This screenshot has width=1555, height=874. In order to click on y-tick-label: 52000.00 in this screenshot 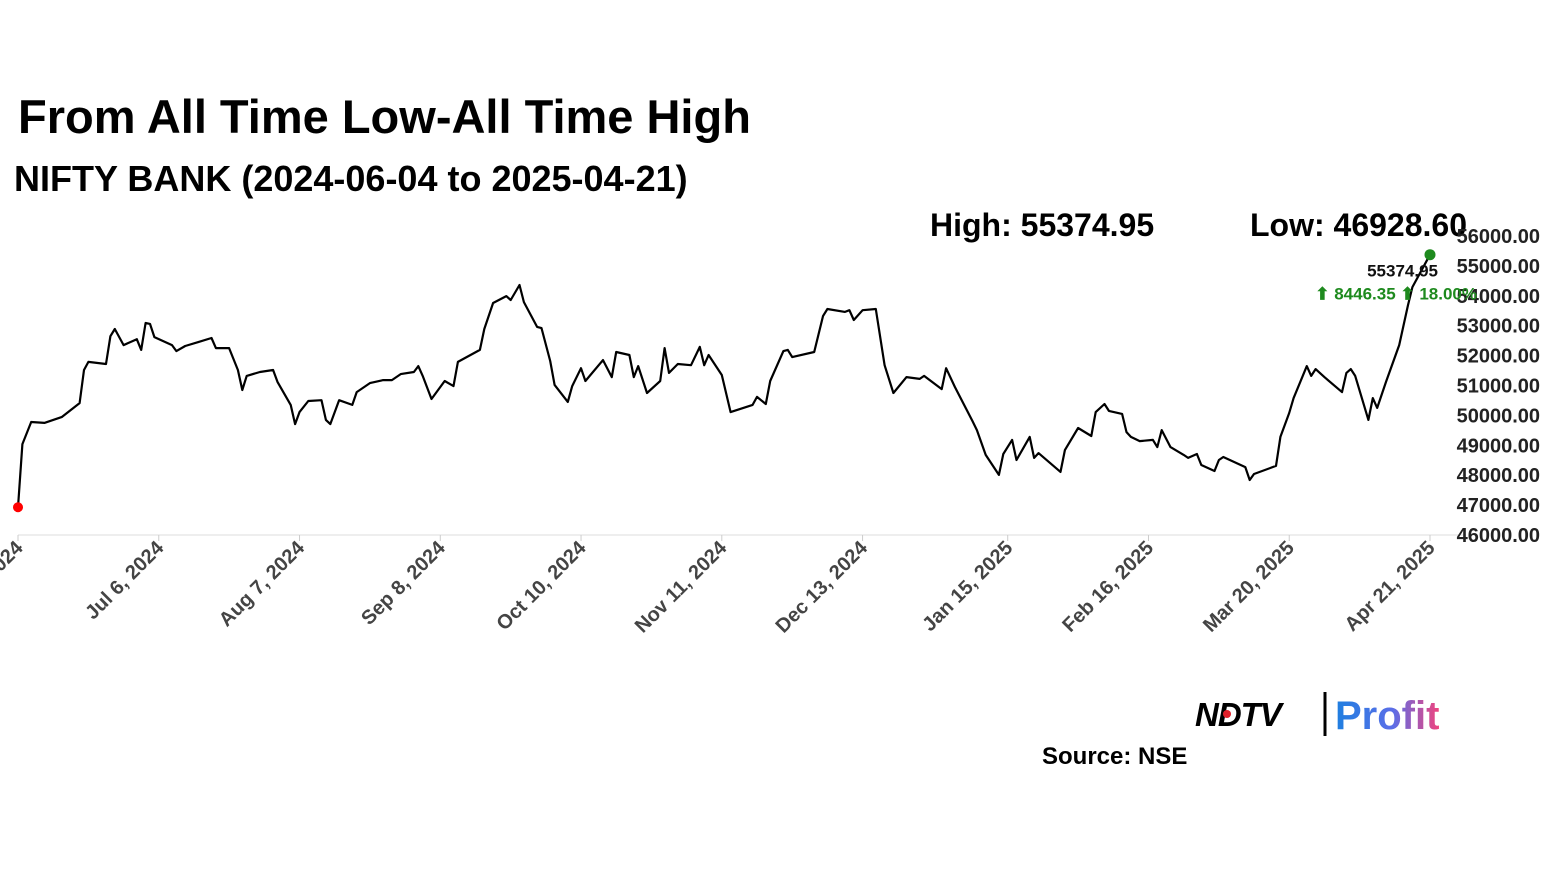, I will do `click(1498, 357)`.